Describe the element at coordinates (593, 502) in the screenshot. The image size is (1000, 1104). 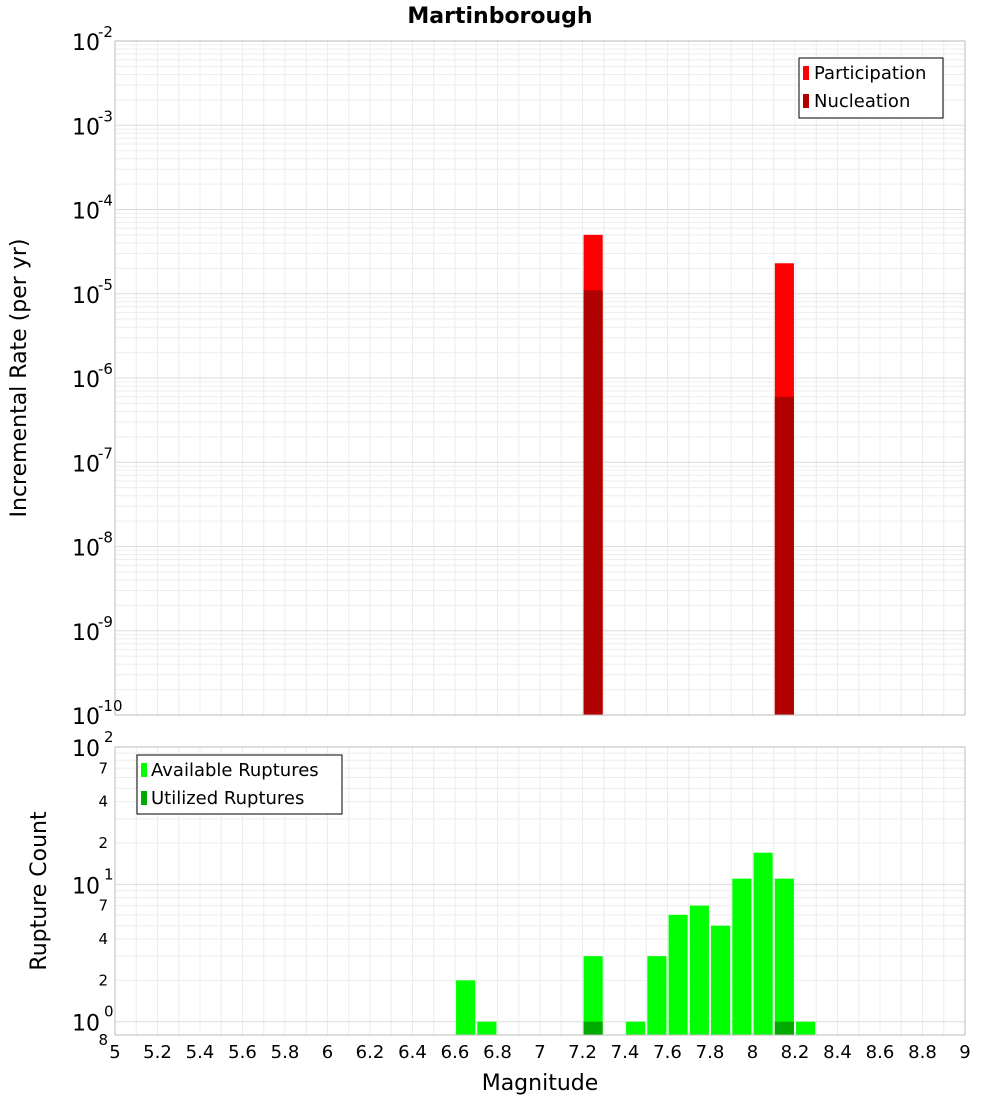
I see `top-bar-nucleation` at that location.